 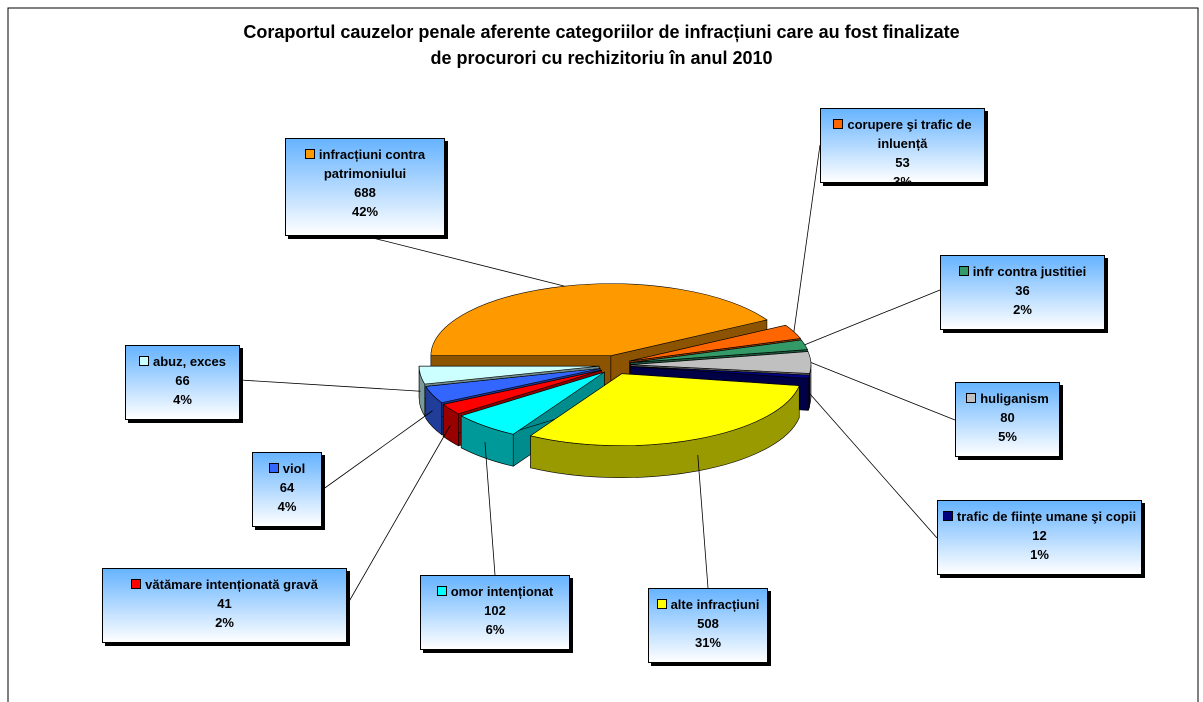 I want to click on data-label: vătămare intenționată gravă 41 2%, so click(x=224, y=605).